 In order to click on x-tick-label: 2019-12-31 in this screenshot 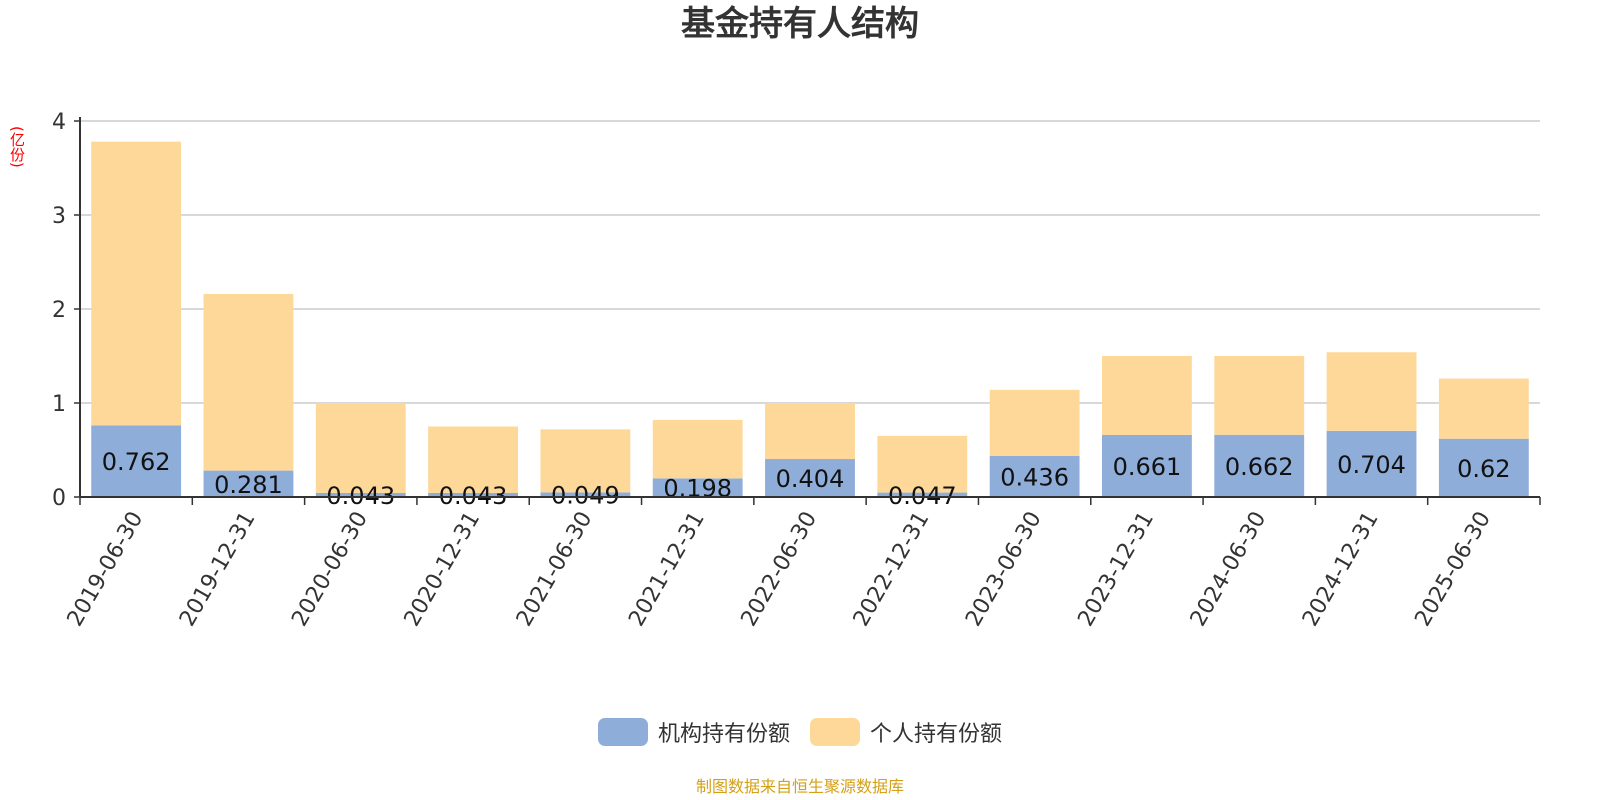, I will do `click(218, 569)`.